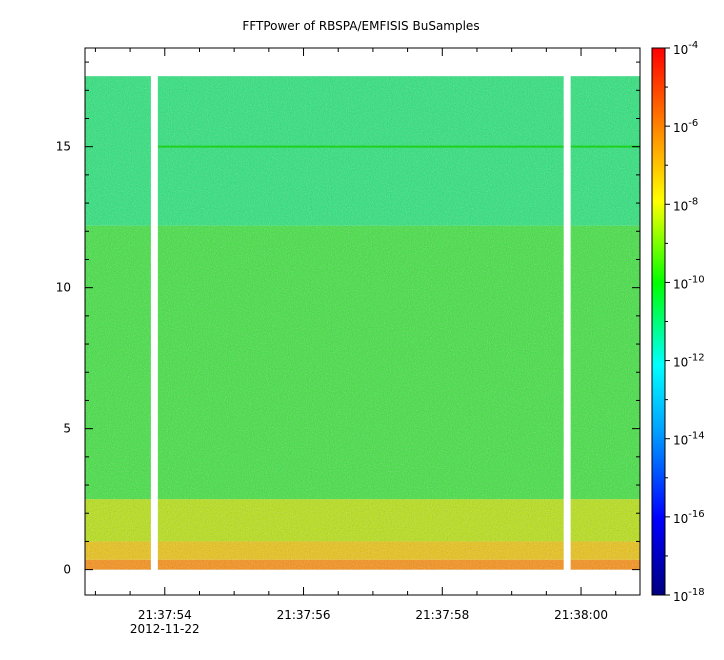 This screenshot has width=724, height=660. I want to click on colorbar-tick-label: 10⁻¹⁰, so click(689, 282).